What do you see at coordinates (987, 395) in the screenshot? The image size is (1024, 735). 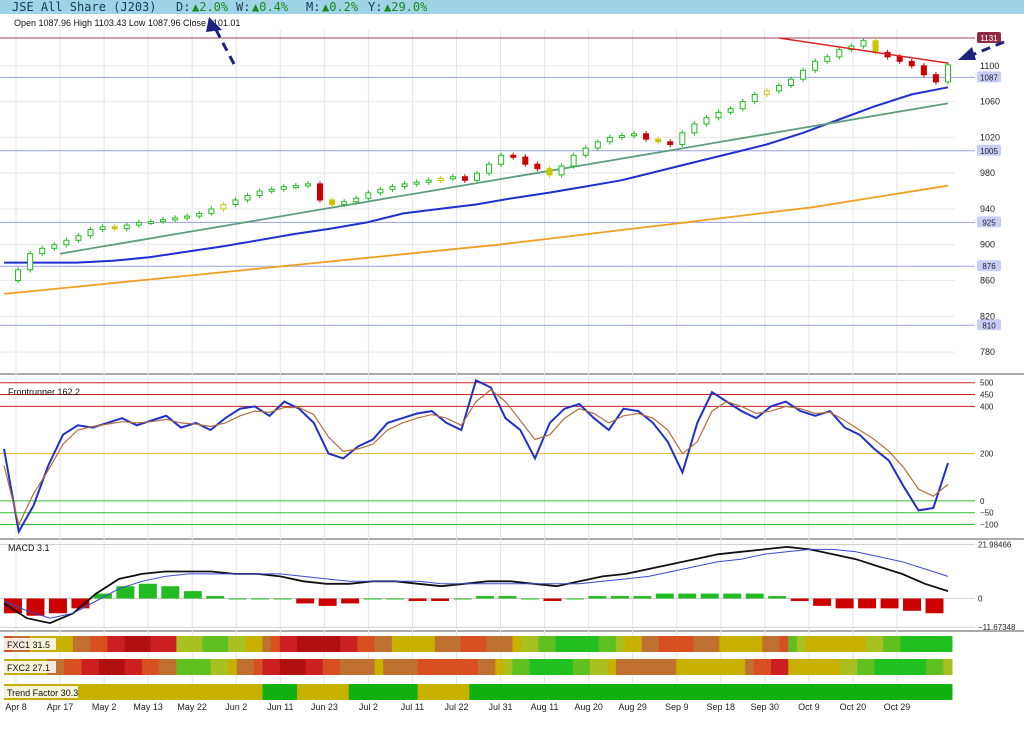 I see `frontrunner-tick-label: 450` at bounding box center [987, 395].